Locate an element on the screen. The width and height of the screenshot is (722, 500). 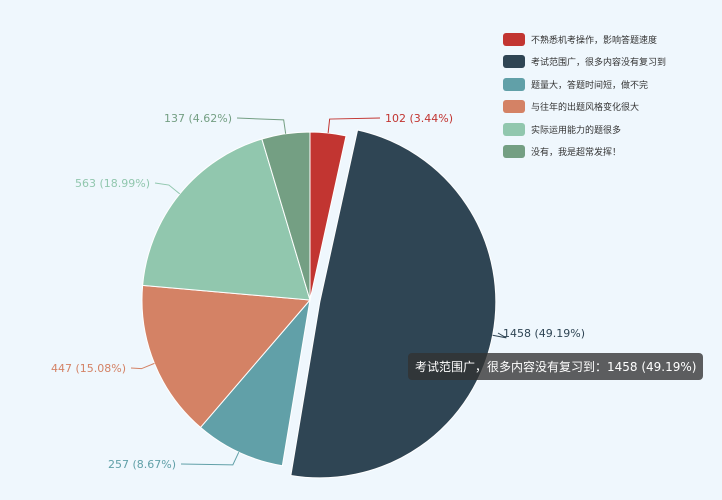
legend-item: 实际运用能力的题很多 is located at coordinates (584, 129).